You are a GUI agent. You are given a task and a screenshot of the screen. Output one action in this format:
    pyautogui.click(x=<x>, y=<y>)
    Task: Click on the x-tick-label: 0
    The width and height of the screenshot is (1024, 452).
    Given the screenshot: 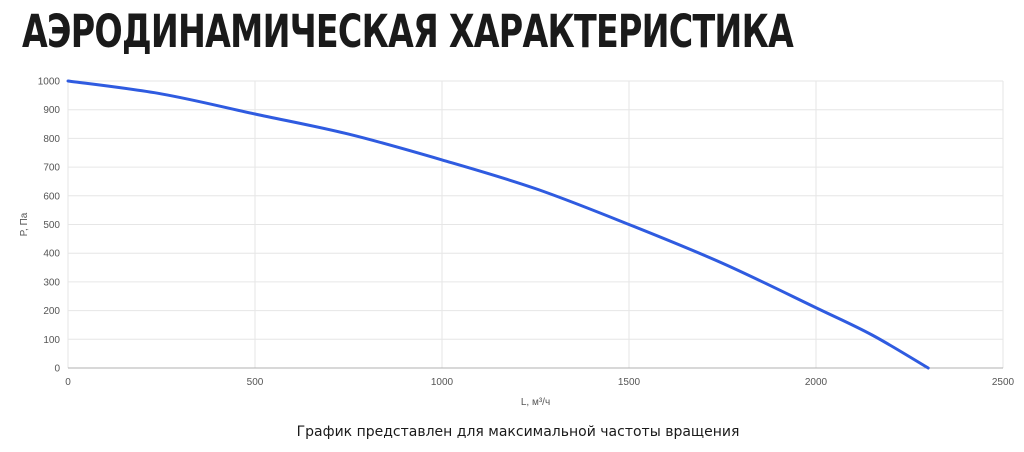 What is the action you would take?
    pyautogui.click(x=68, y=382)
    